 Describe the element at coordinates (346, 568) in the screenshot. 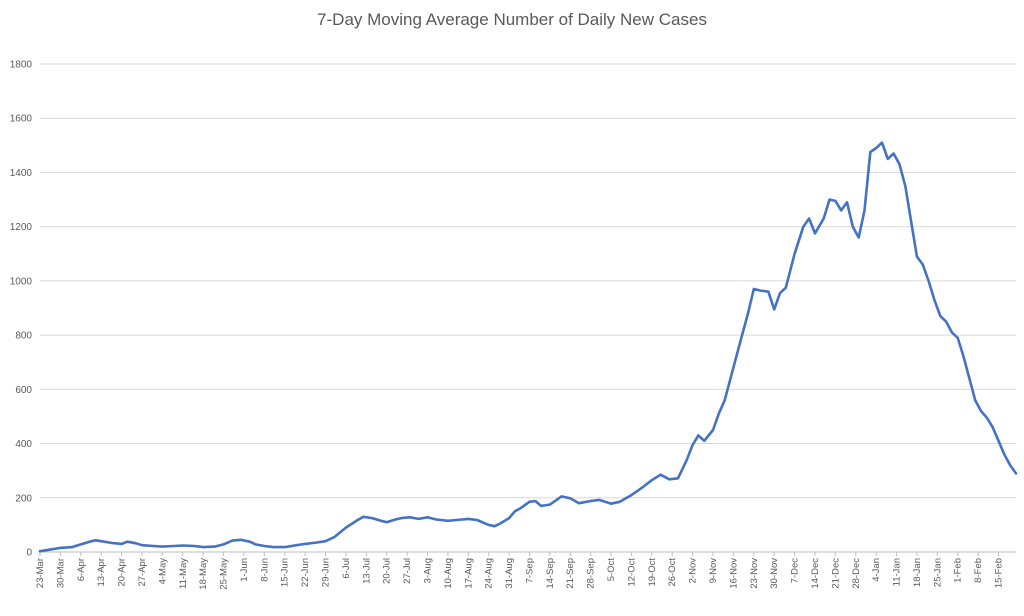

I see `x-tick-label: 6-Jul` at that location.